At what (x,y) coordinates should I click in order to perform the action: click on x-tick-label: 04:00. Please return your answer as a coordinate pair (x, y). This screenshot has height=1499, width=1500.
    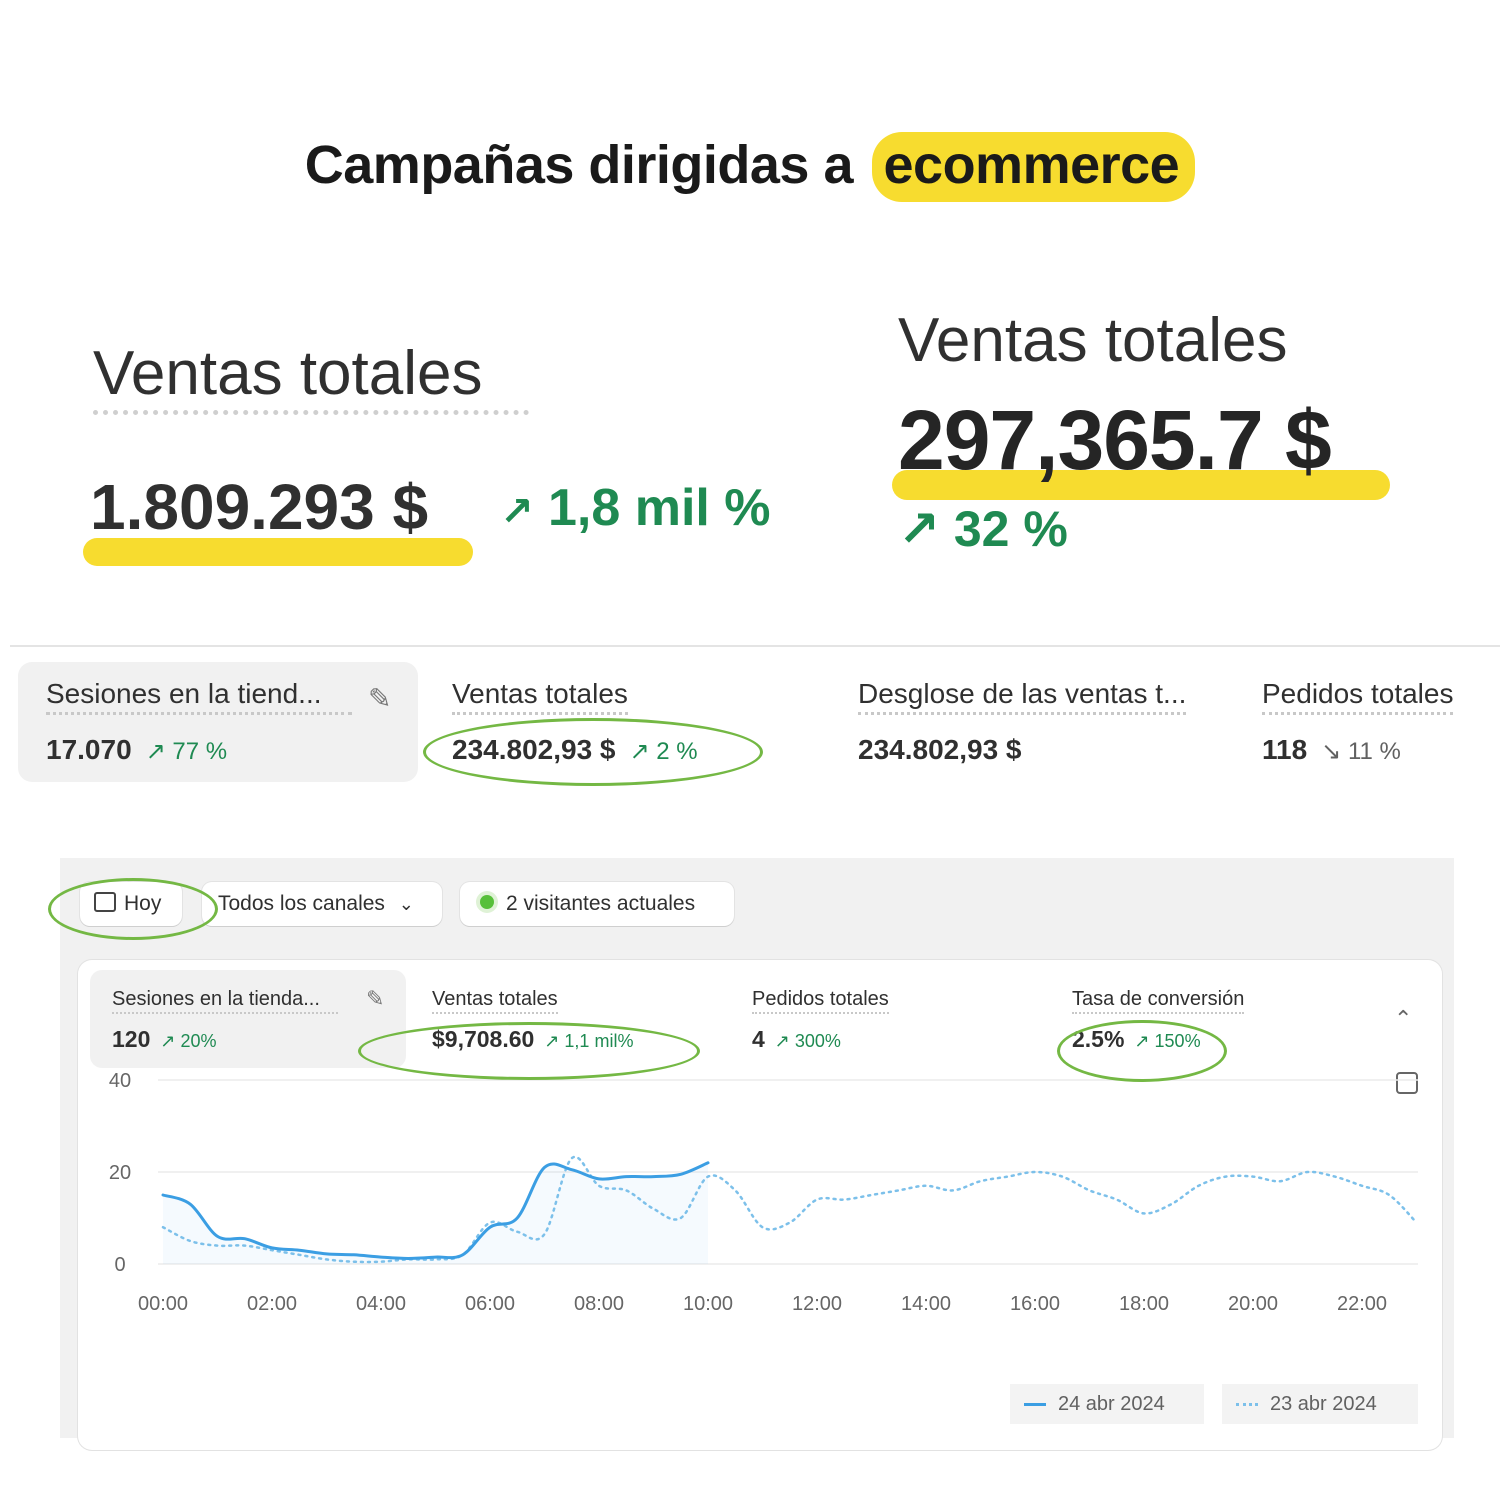
    Looking at the image, I should click on (381, 1304).